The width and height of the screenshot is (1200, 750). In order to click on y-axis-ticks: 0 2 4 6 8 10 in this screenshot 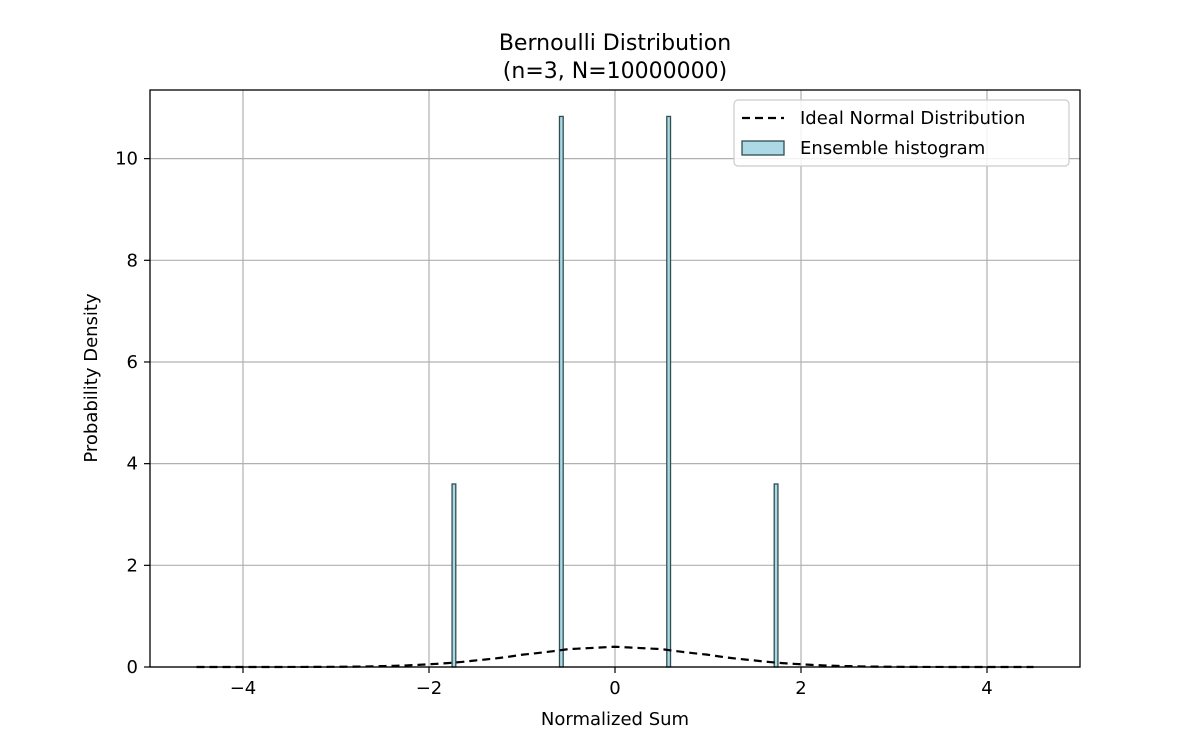, I will do `click(132, 413)`.